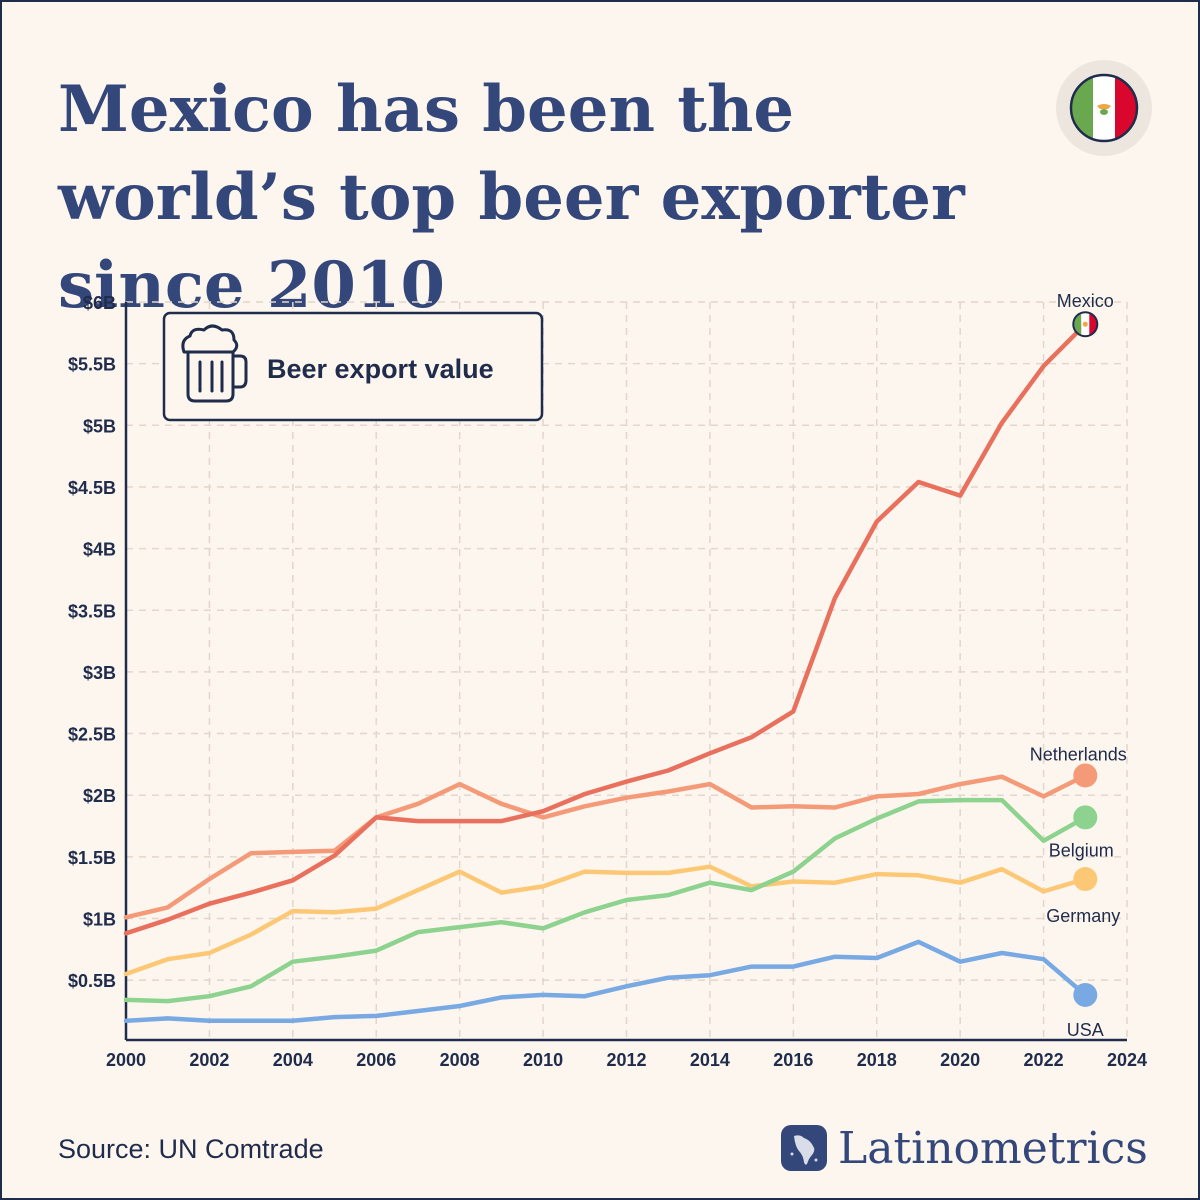 This screenshot has width=1200, height=1200. Describe the element at coordinates (99, 550) in the screenshot. I see `y-tick-label: $4B` at that location.